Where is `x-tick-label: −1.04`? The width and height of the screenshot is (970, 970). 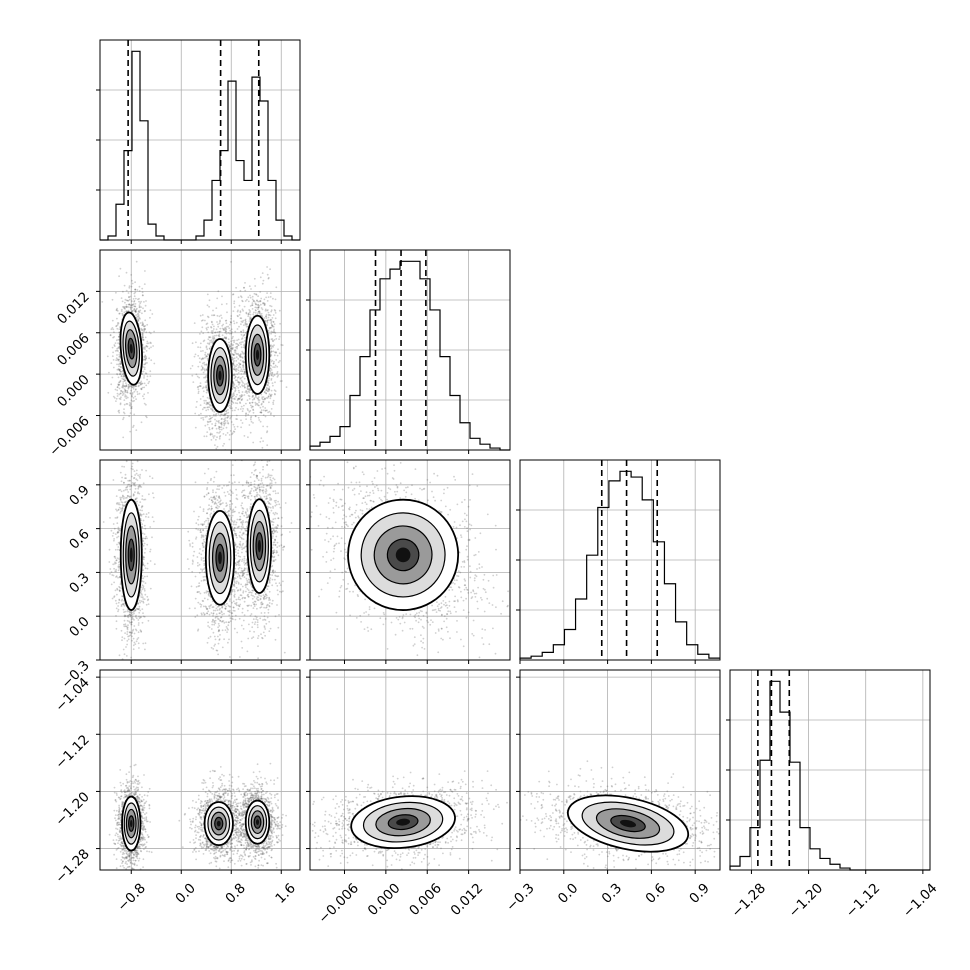
x-tick-label: −1.04 is located at coordinates (920, 900).